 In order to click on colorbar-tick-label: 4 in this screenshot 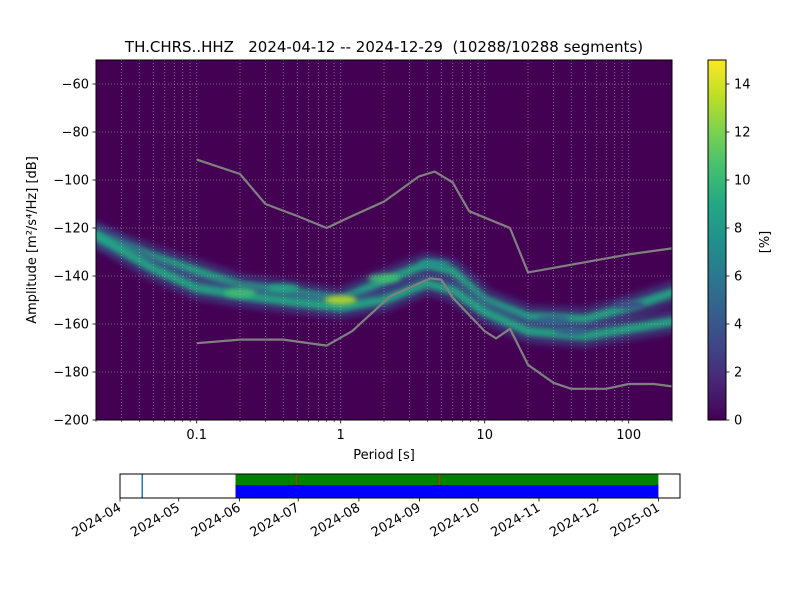, I will do `click(738, 325)`.